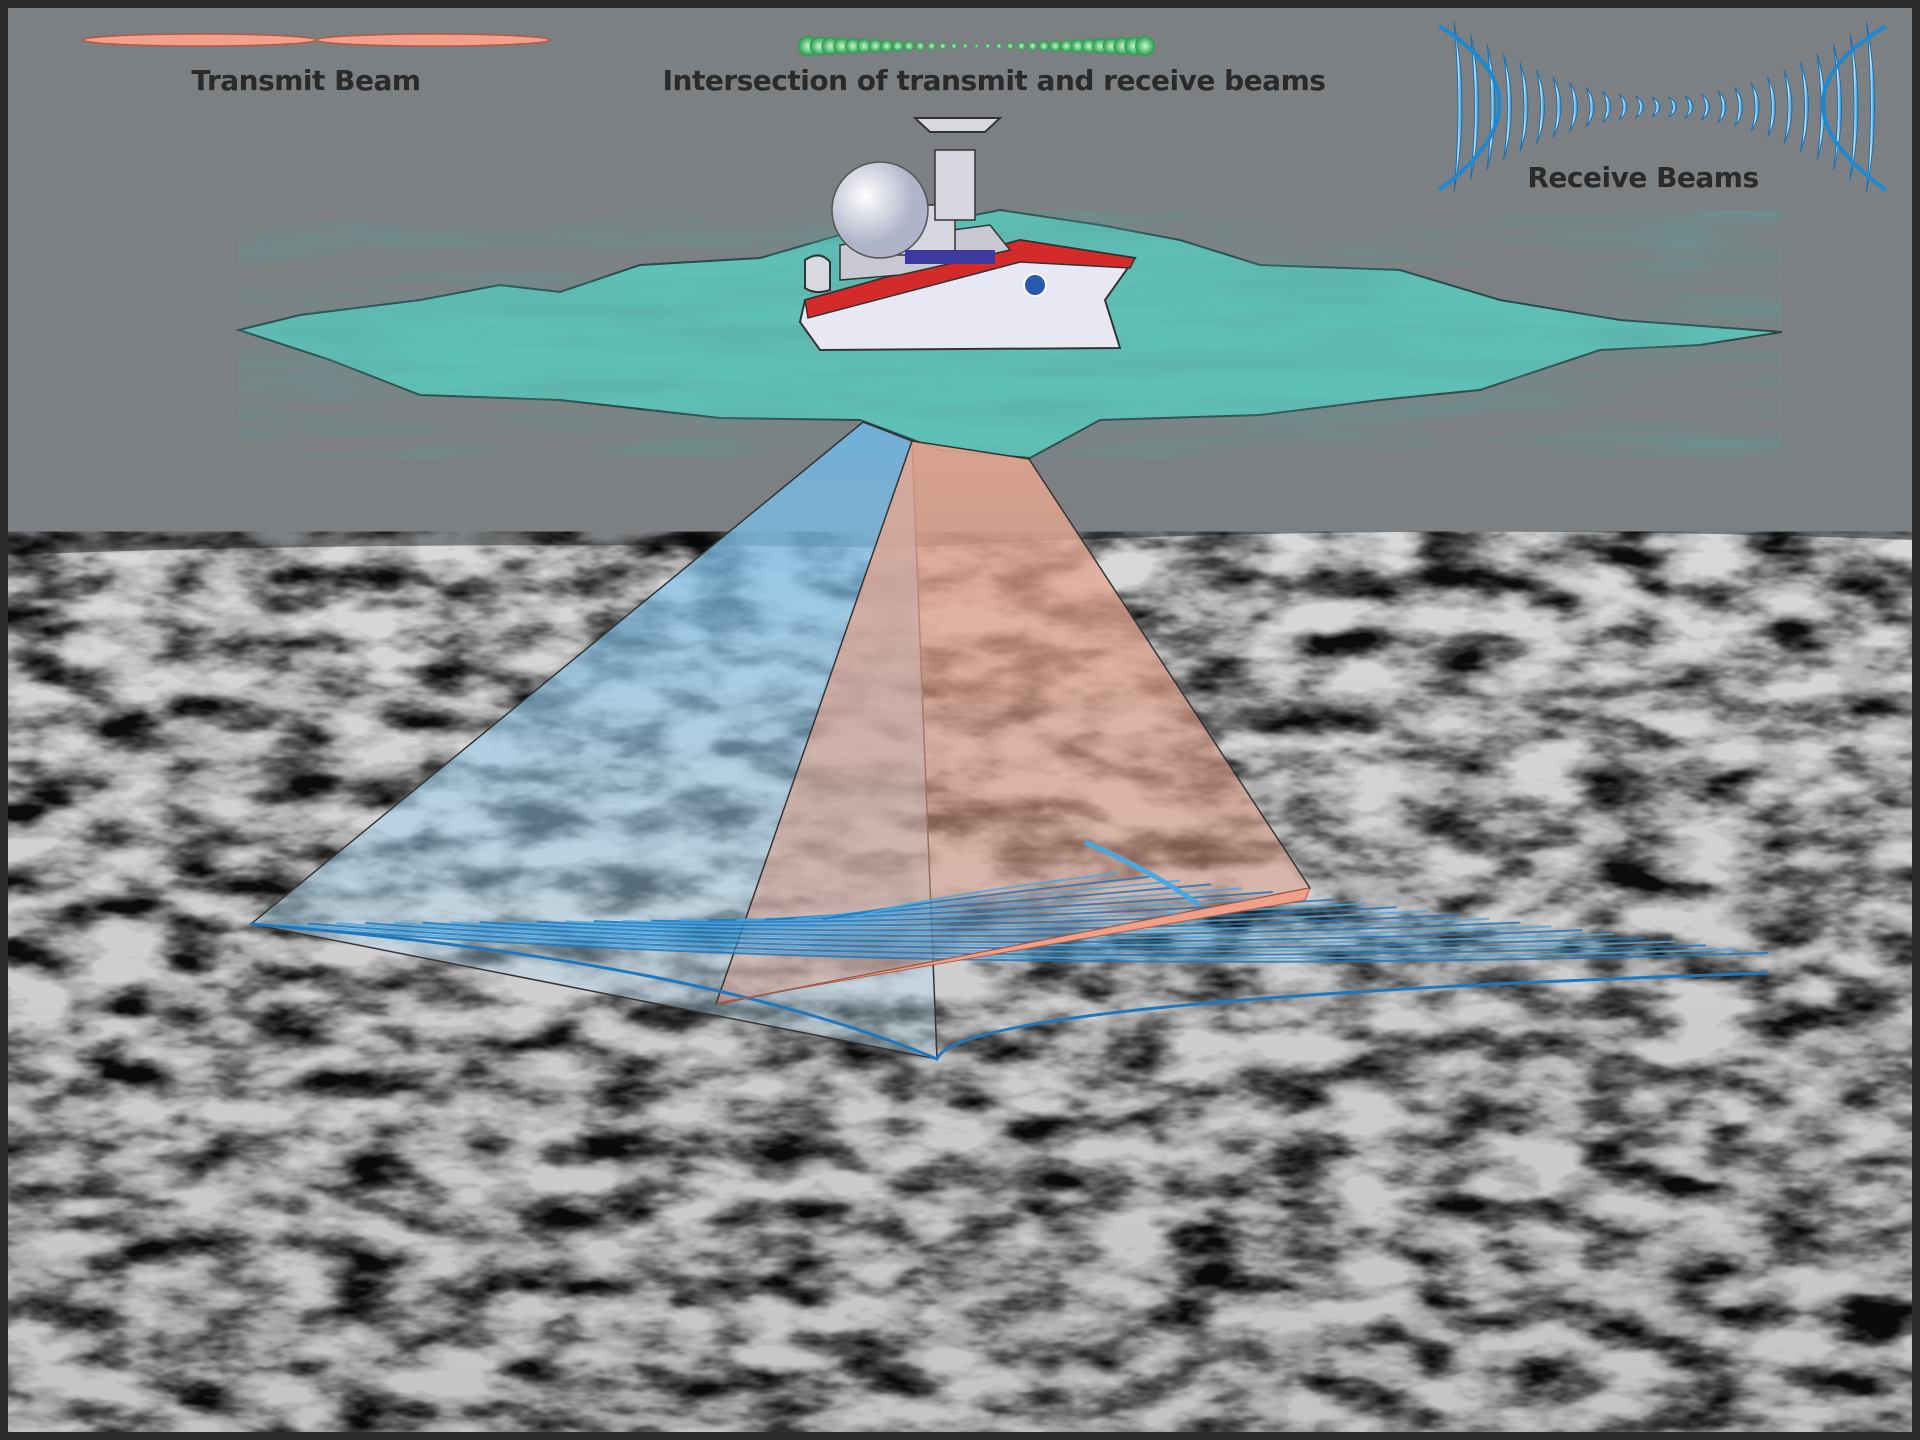 This screenshot has width=1920, height=1440. What do you see at coordinates (1642, 177) in the screenshot?
I see `receive-beams-label: Receive Beams` at bounding box center [1642, 177].